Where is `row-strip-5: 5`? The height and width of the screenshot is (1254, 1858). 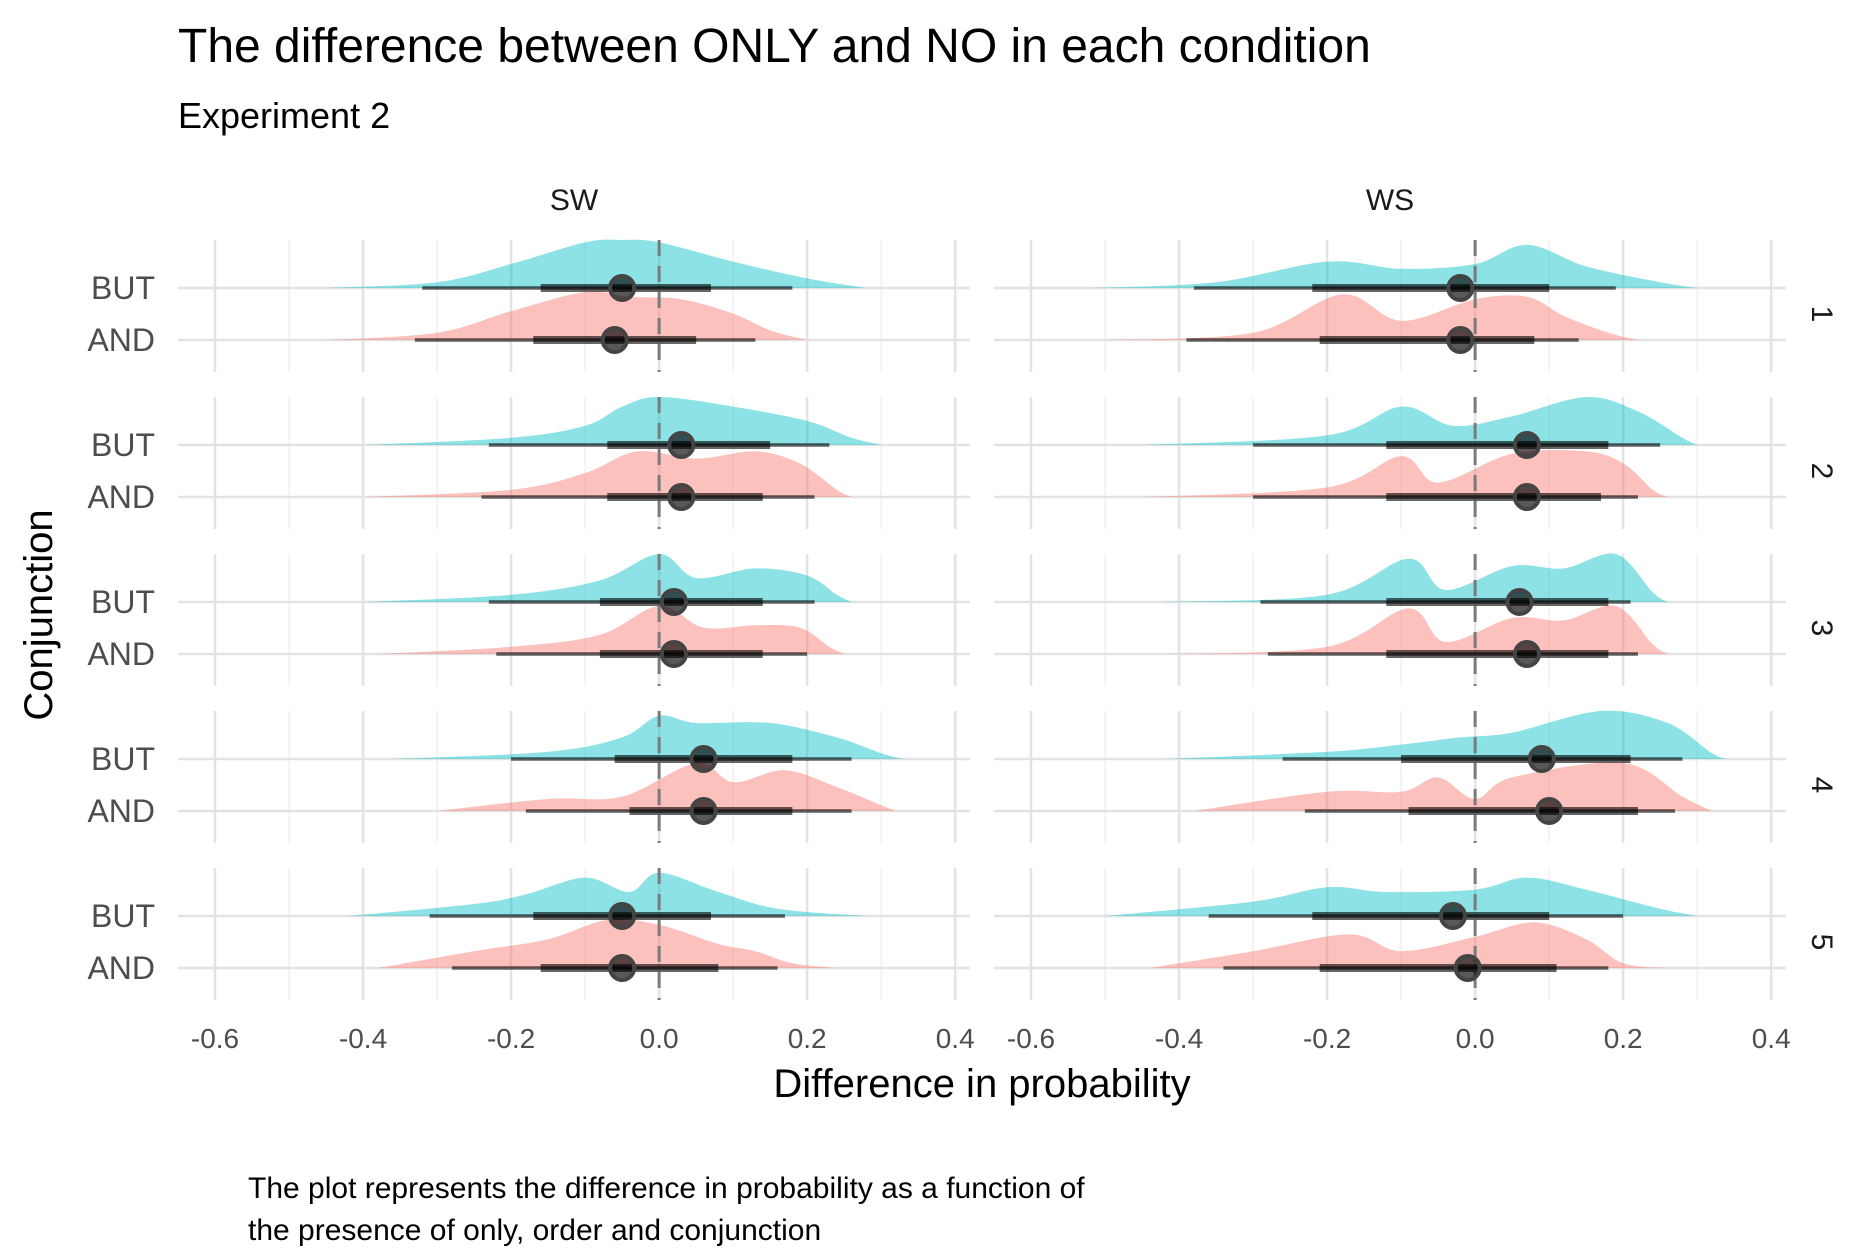 row-strip-5: 5 is located at coordinates (1821, 942).